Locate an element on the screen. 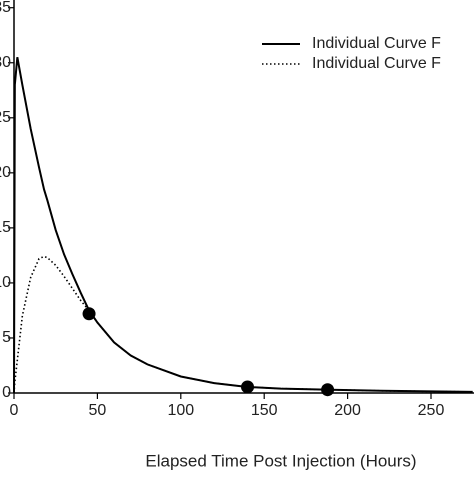  y-tick-label: 25 is located at coordinates (5, 117).